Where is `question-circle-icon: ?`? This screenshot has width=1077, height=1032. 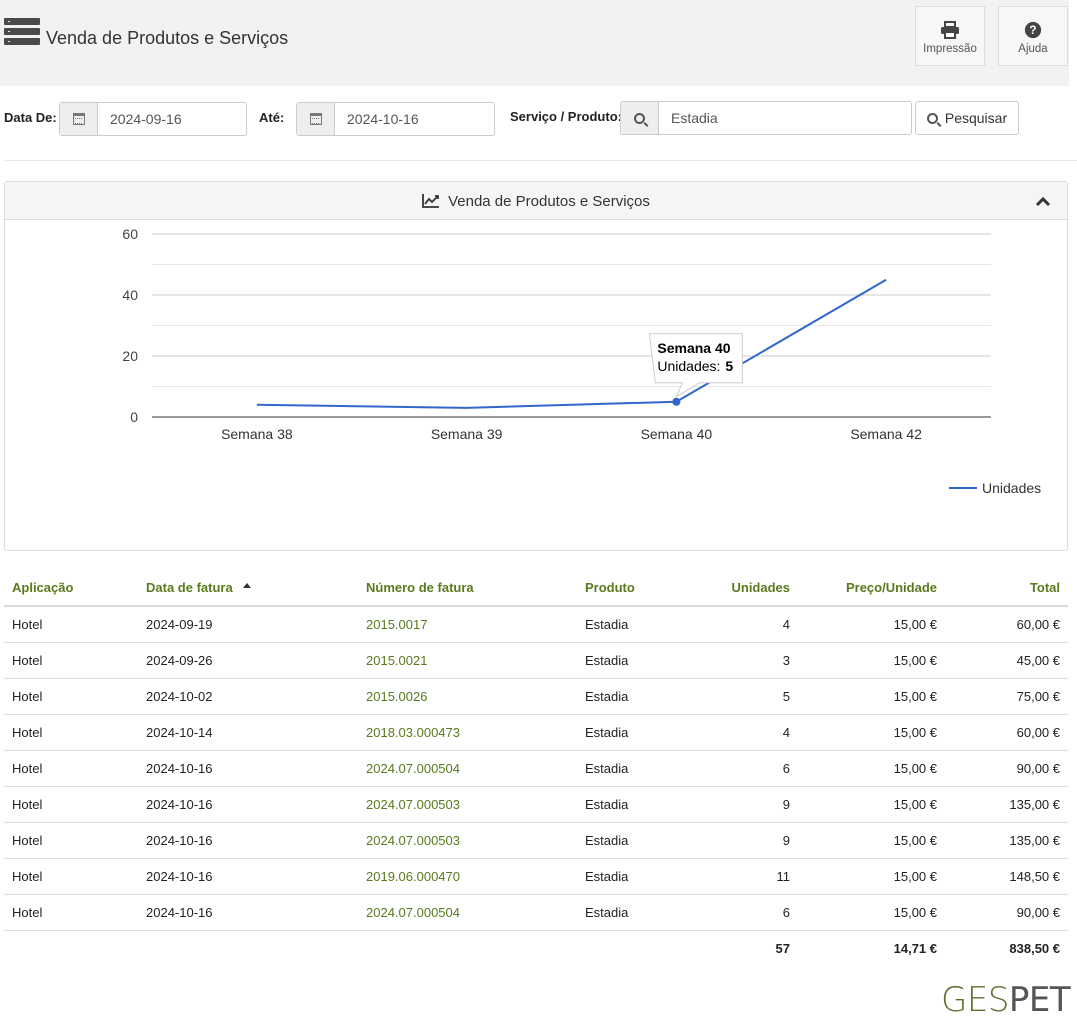
question-circle-icon: ? is located at coordinates (1033, 30).